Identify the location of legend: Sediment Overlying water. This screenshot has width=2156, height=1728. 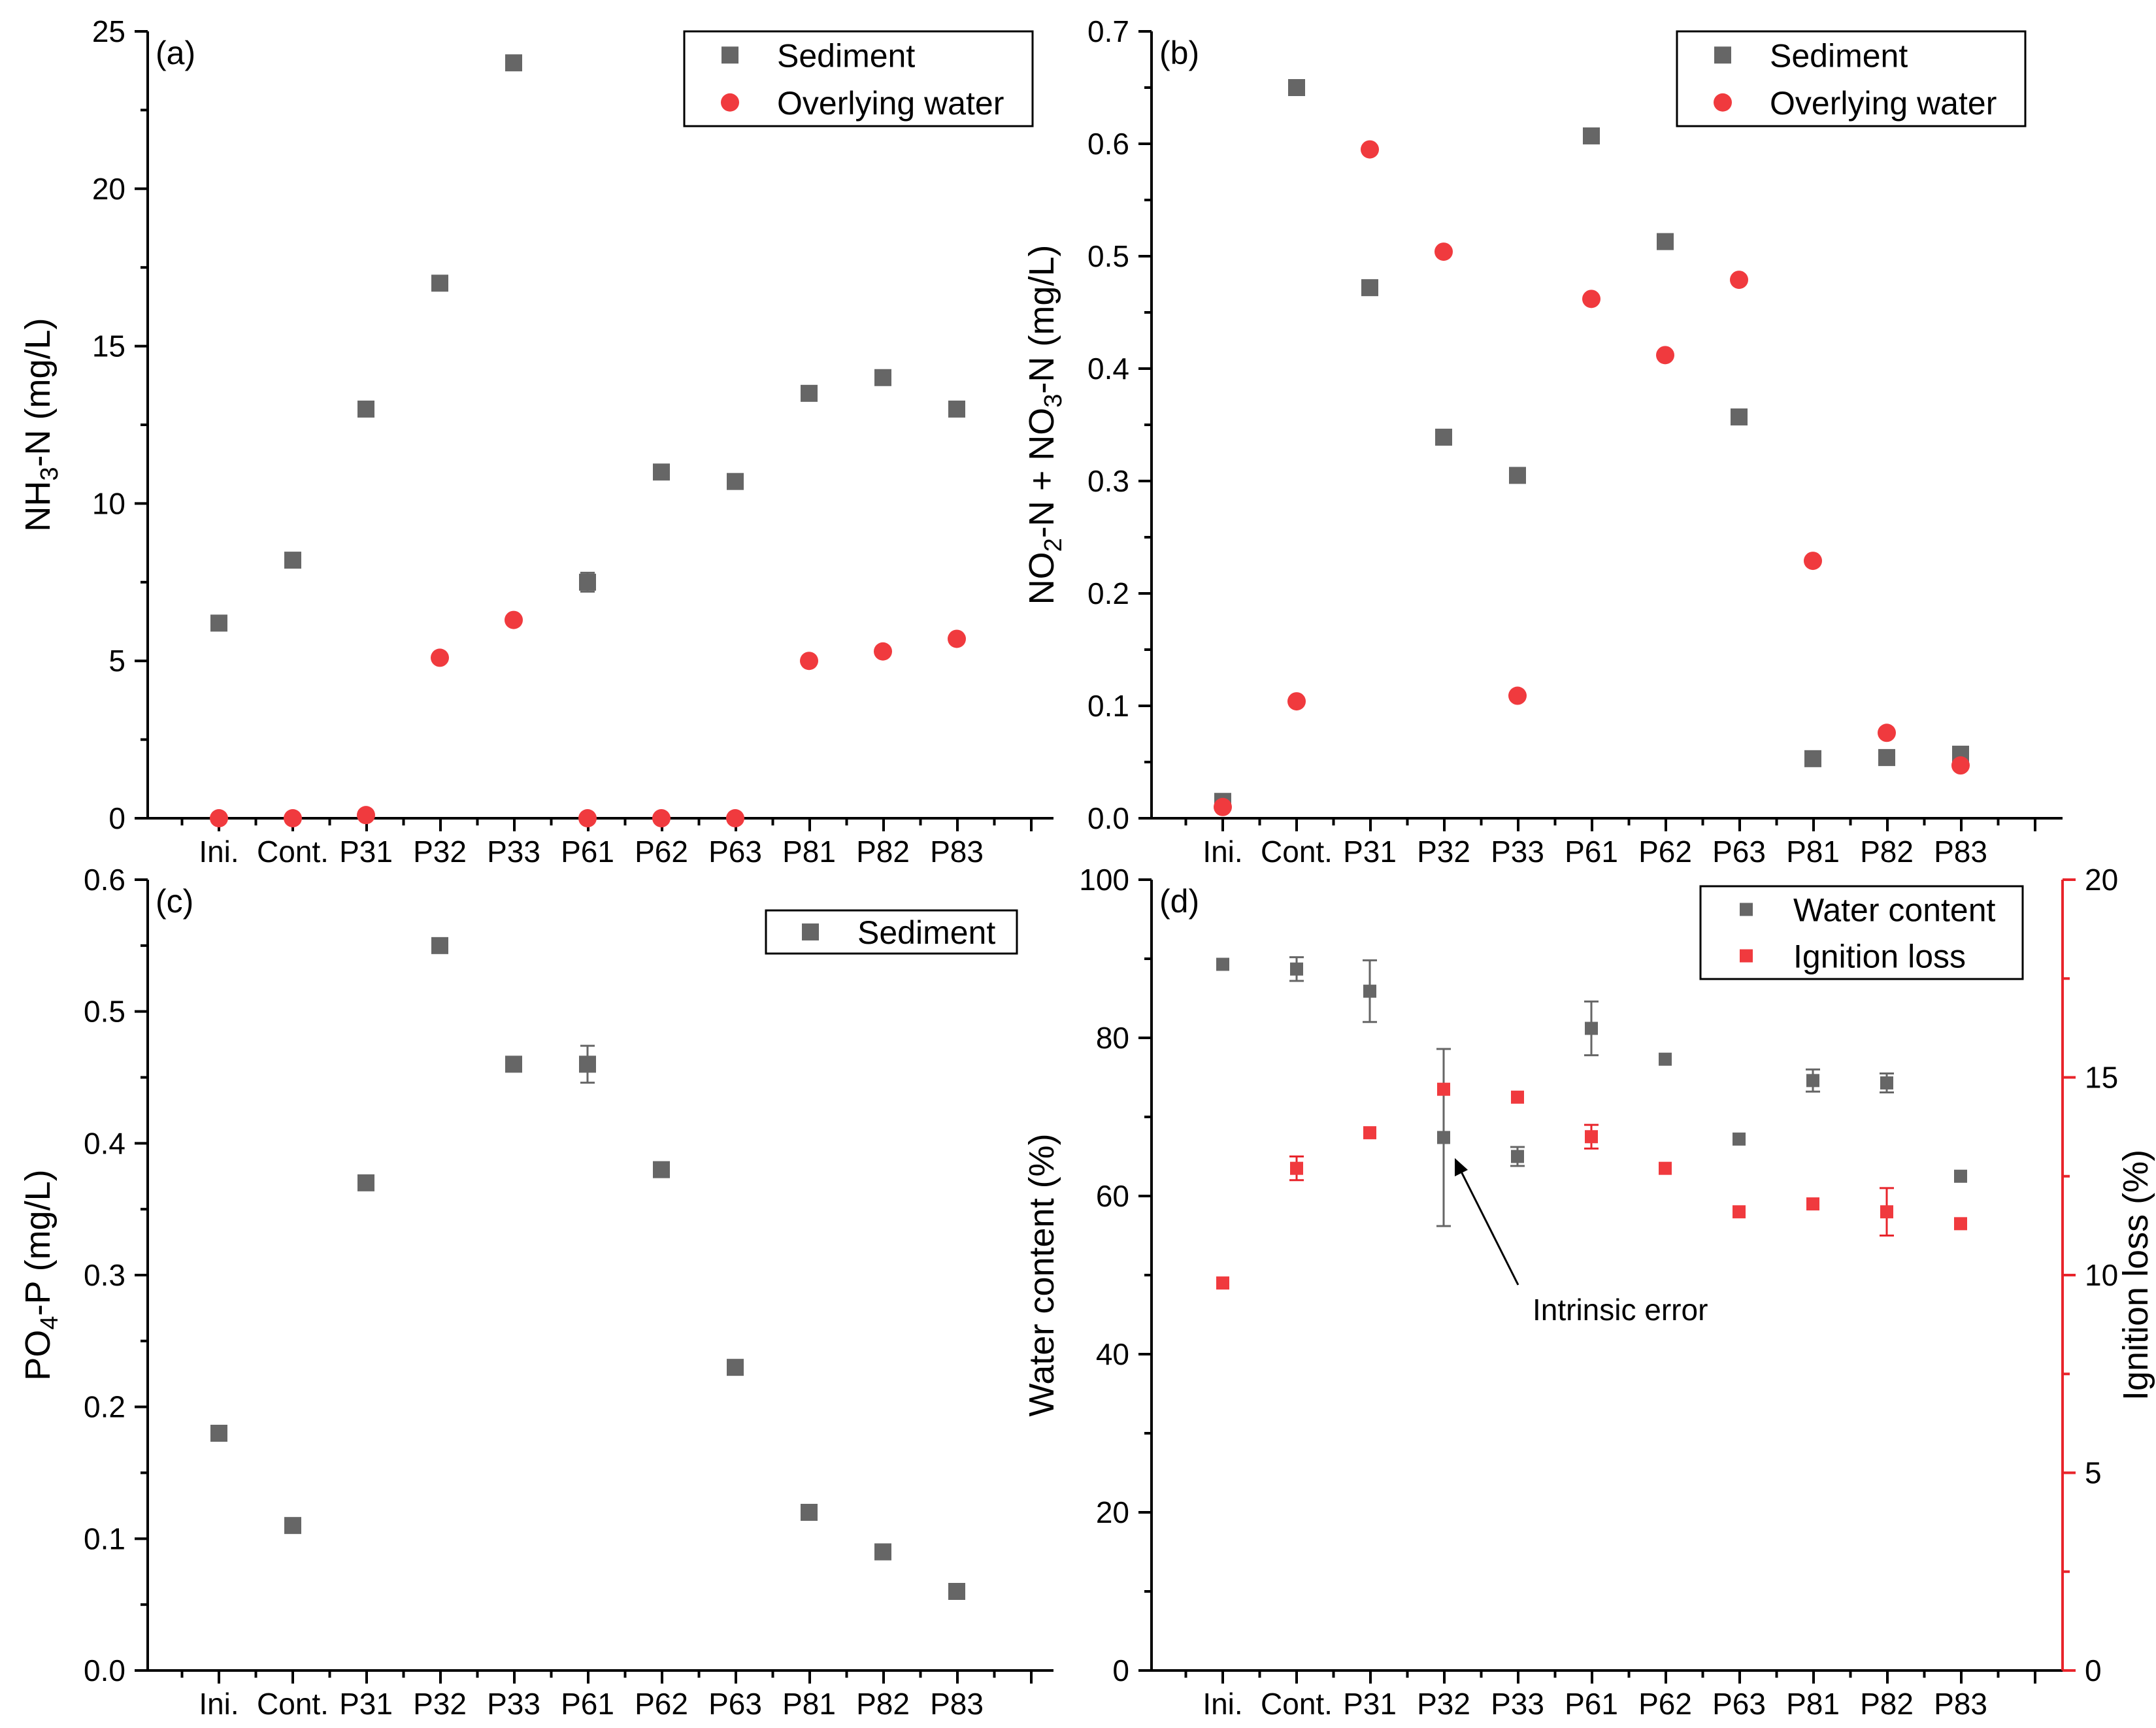
(858, 78).